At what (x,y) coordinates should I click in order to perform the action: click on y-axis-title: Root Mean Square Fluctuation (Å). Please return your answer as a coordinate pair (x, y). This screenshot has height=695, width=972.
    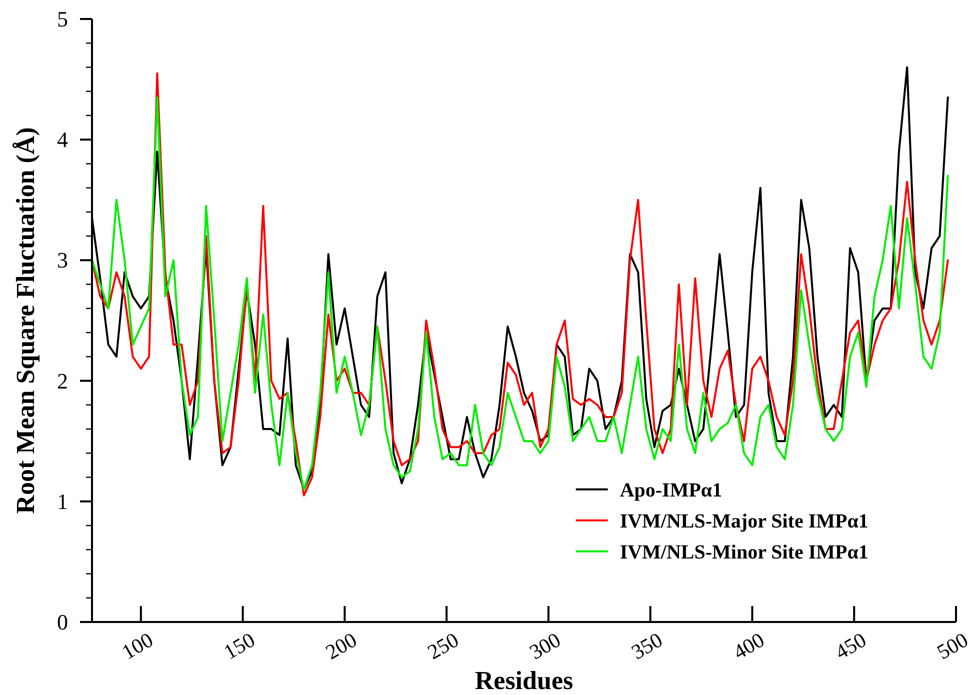
    Looking at the image, I should click on (25, 320).